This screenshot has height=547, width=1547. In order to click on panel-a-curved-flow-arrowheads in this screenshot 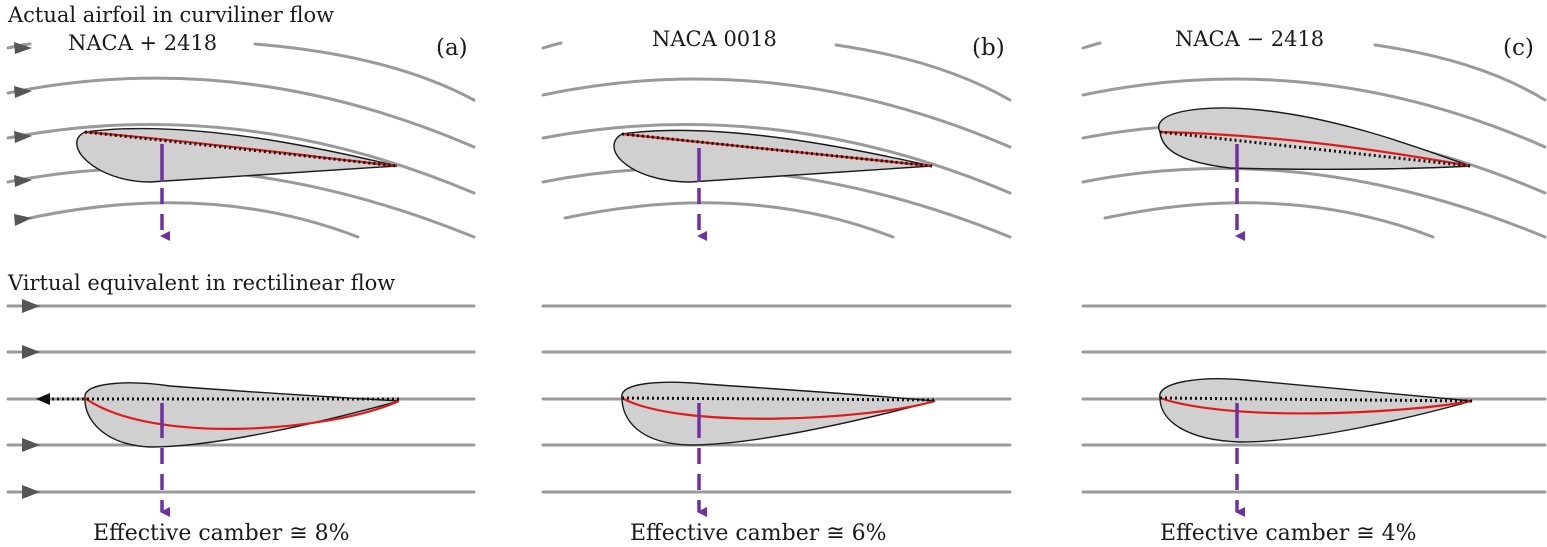, I will do `click(23, 134)`.